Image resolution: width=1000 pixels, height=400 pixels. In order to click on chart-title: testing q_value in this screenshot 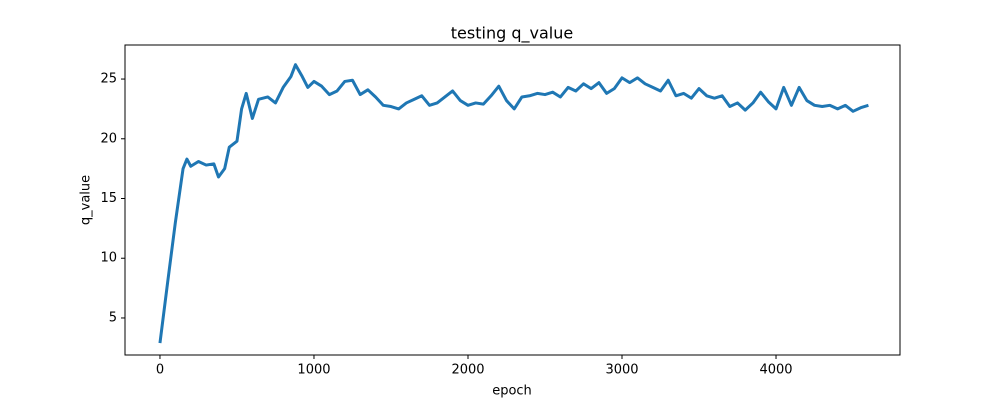, I will do `click(512, 34)`.